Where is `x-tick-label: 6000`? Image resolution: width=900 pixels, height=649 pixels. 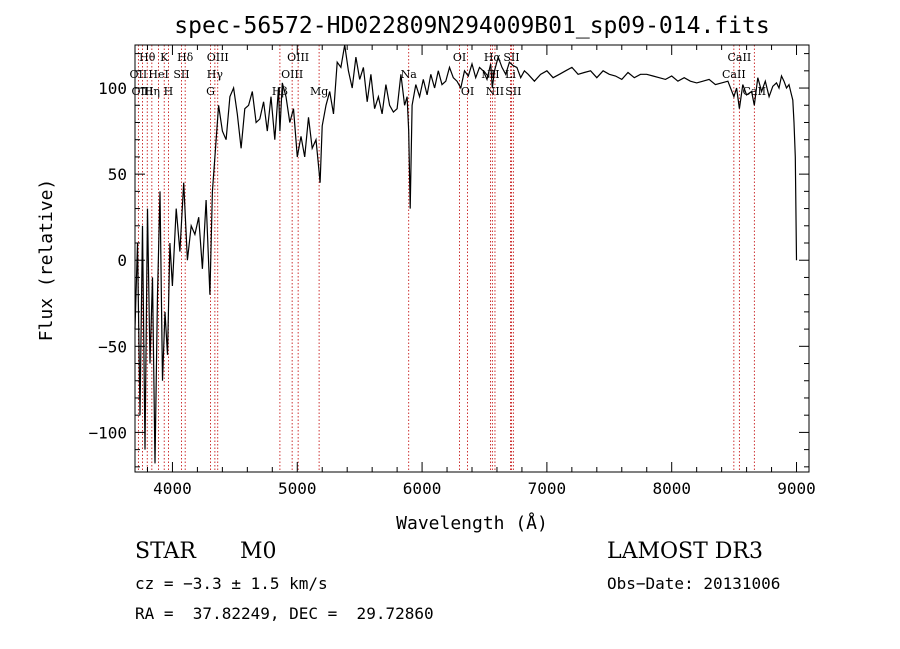
x-tick-label: 6000 is located at coordinates (422, 488).